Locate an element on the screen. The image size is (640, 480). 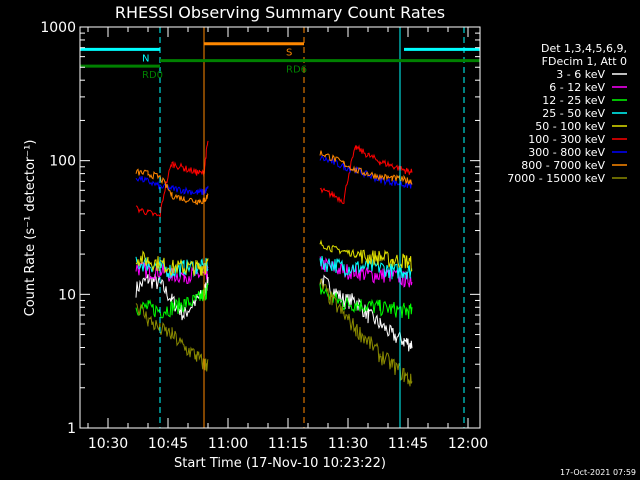
y-tick-label-2: 100 is located at coordinates (62, 162).